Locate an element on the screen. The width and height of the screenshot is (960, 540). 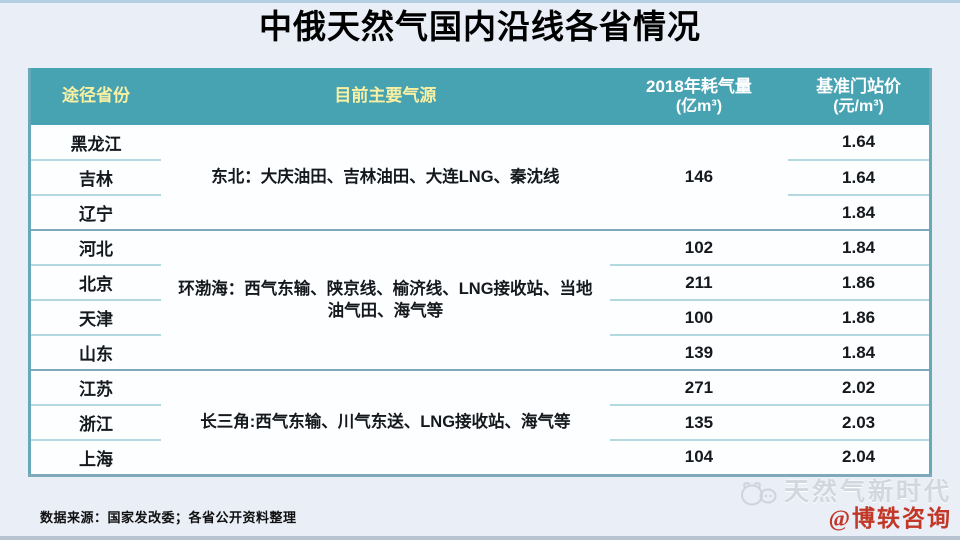
province-cell: 北京 is located at coordinates (95, 283).